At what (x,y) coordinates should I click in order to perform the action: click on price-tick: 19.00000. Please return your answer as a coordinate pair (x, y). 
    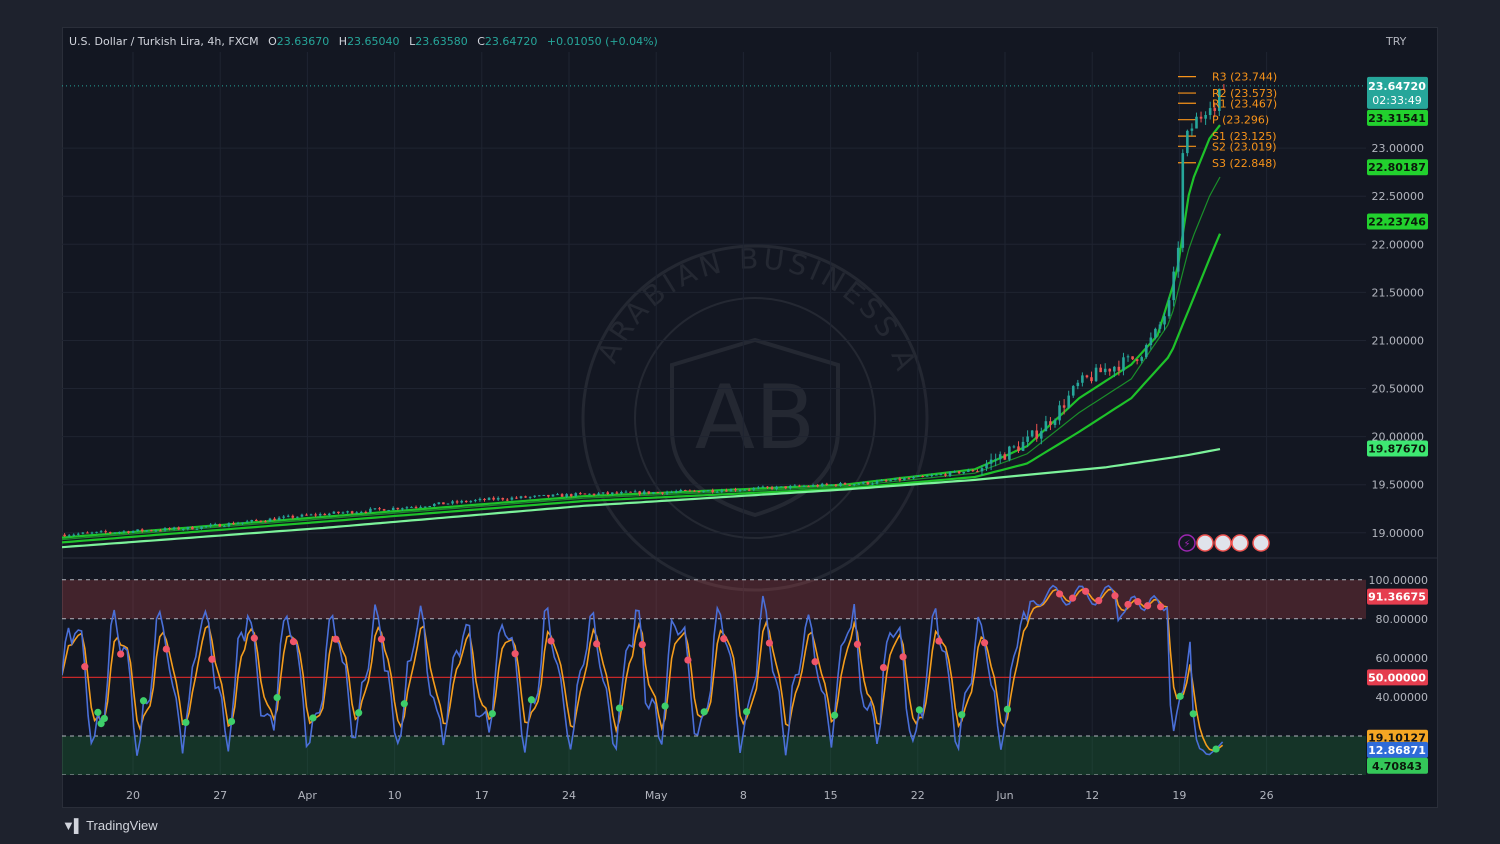
    Looking at the image, I should click on (1398, 533).